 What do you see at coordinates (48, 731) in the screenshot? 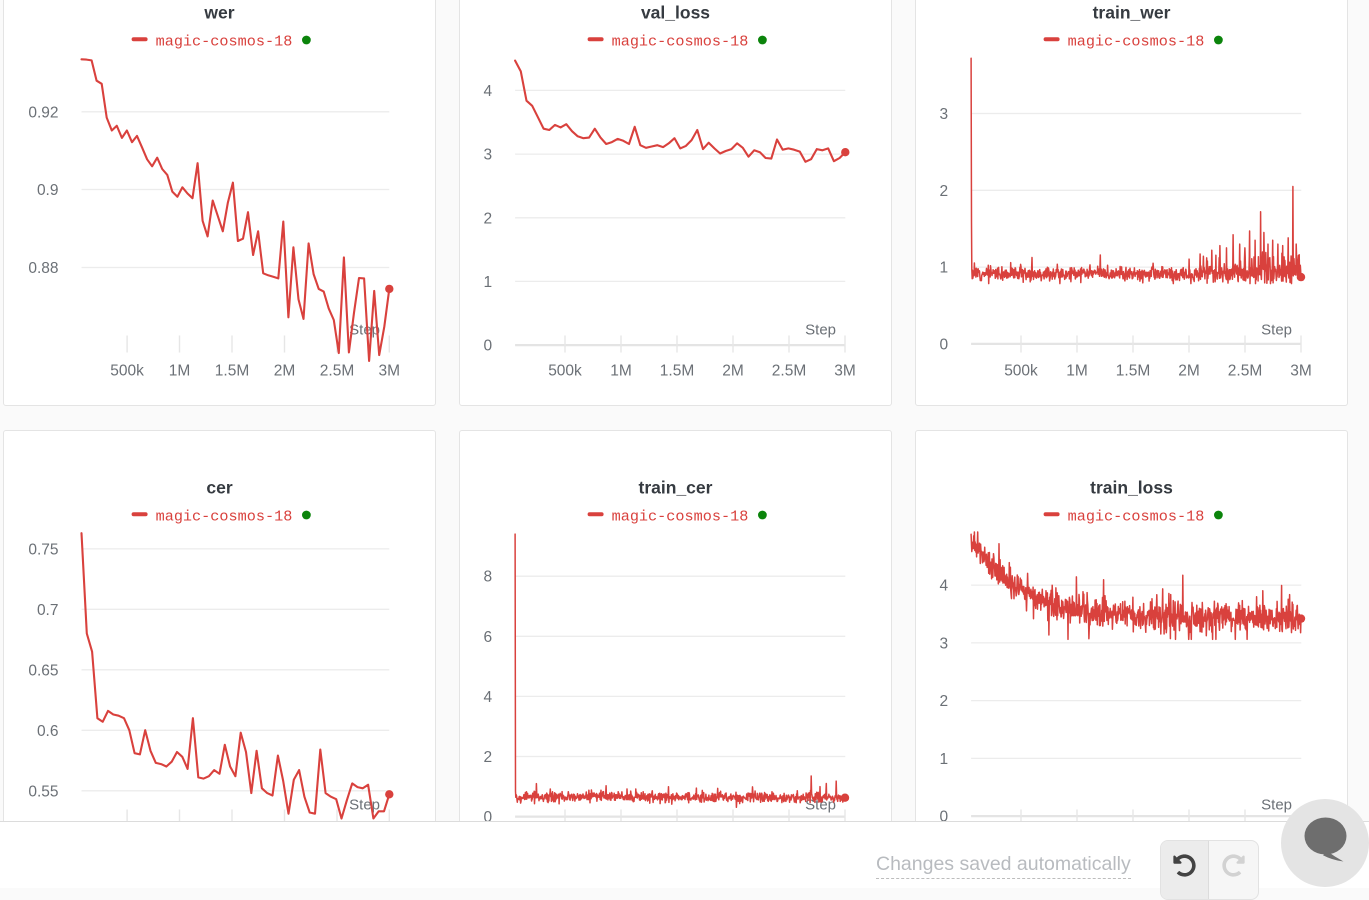
I see `svg-text: 0.6` at bounding box center [48, 731].